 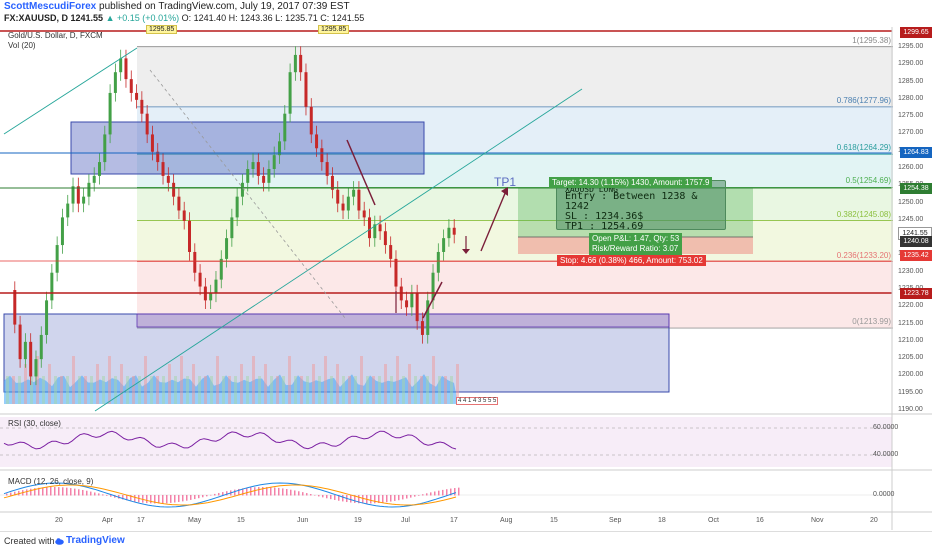 What do you see at coordinates (911, 116) in the screenshot?
I see `price-tick: 1275.00` at bounding box center [911, 116].